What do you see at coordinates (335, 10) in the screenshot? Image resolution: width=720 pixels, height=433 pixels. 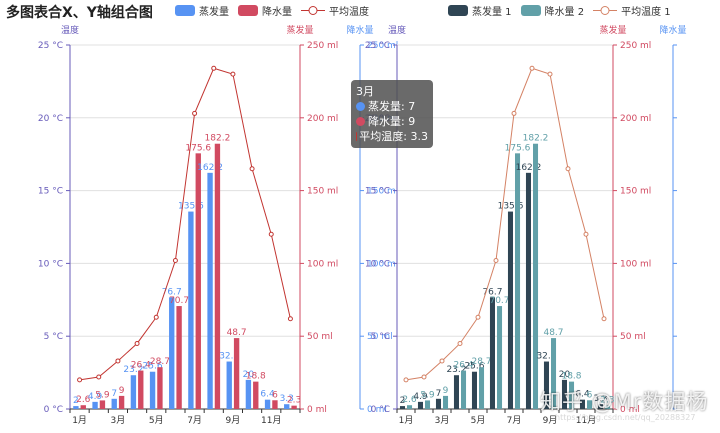 I see `legend-item: 平均温度` at bounding box center [335, 10].